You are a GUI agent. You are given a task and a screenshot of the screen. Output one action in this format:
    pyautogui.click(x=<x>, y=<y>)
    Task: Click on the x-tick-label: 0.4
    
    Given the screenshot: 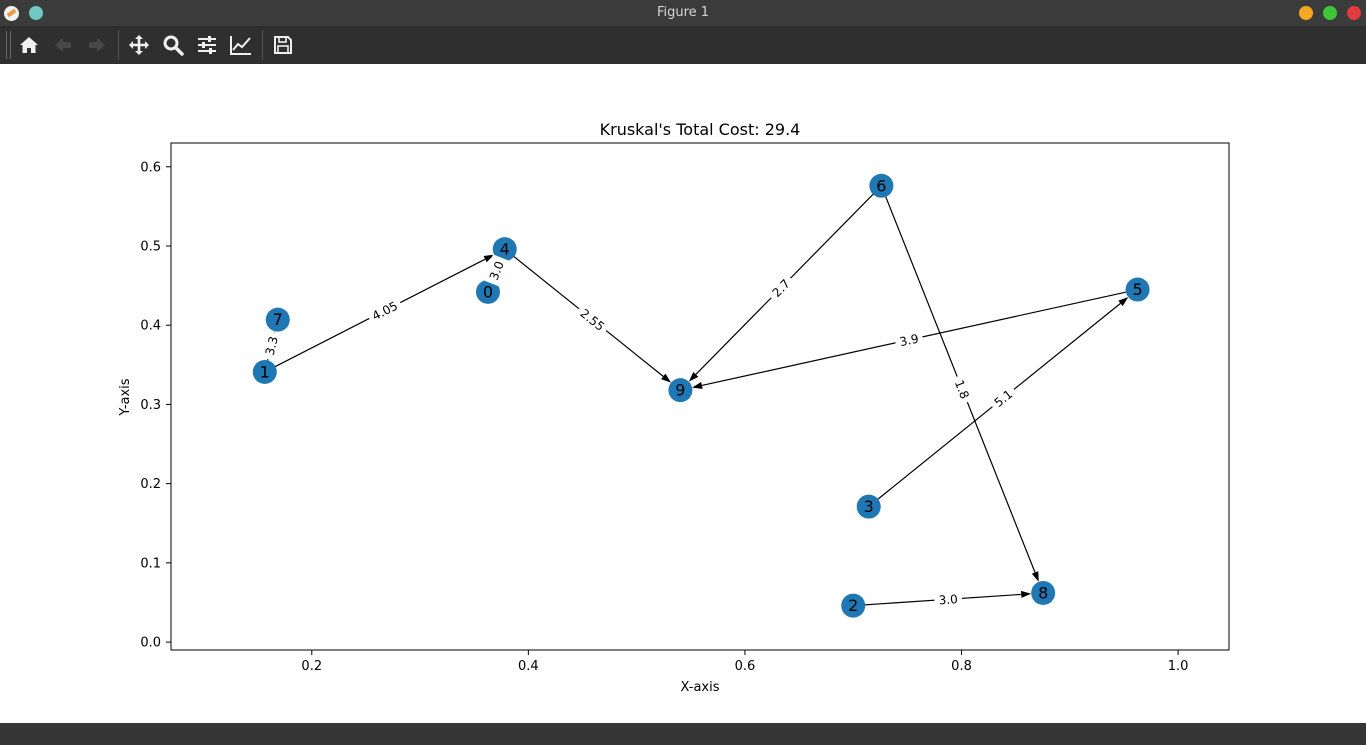 What is the action you would take?
    pyautogui.click(x=528, y=666)
    